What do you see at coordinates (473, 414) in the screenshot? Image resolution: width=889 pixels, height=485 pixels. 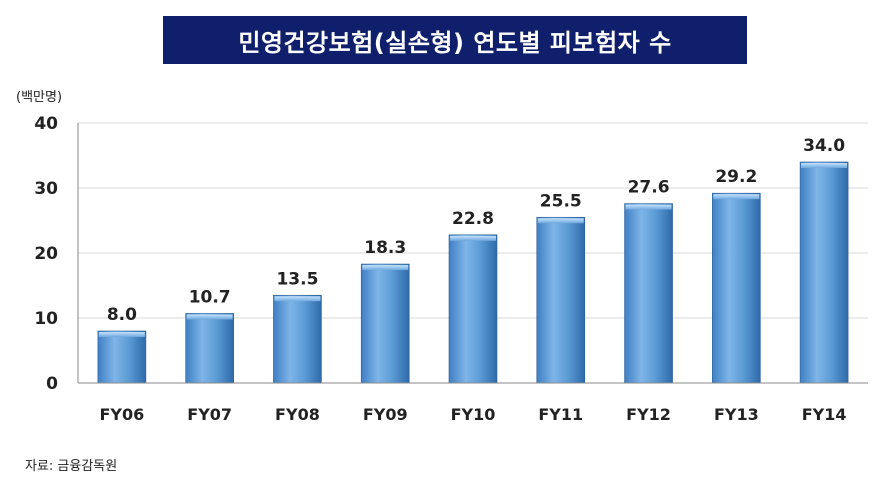 I see `x-tick-label: FY10` at bounding box center [473, 414].